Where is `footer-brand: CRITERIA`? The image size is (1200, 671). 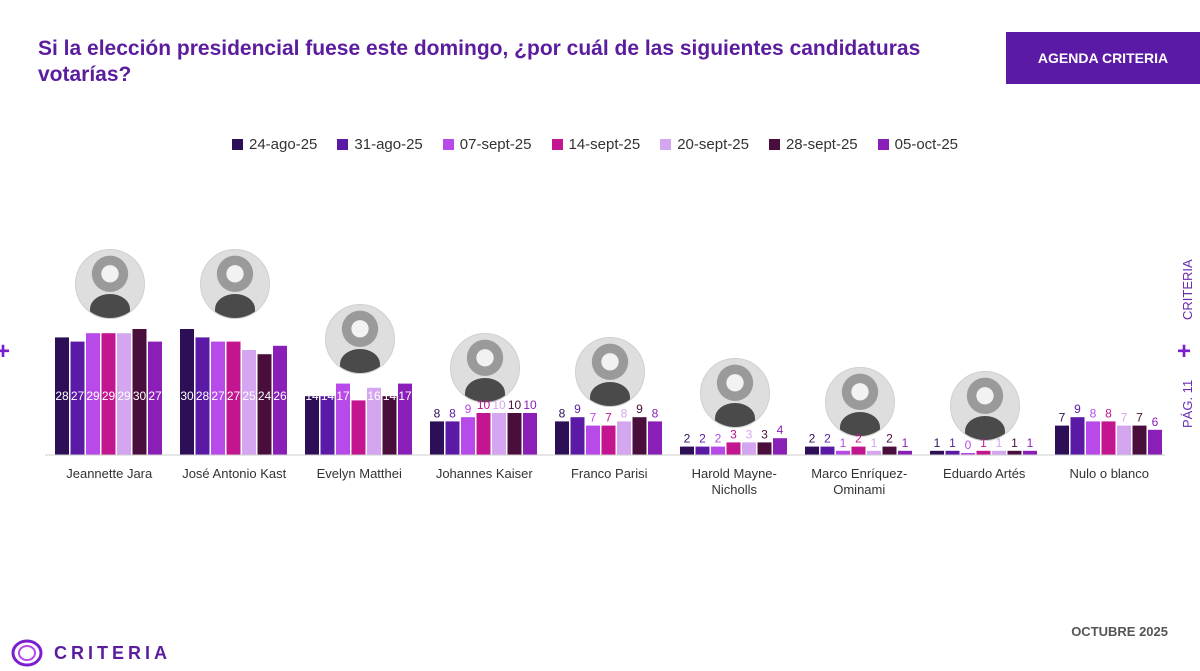 footer-brand: CRITERIA is located at coordinates (90, 653).